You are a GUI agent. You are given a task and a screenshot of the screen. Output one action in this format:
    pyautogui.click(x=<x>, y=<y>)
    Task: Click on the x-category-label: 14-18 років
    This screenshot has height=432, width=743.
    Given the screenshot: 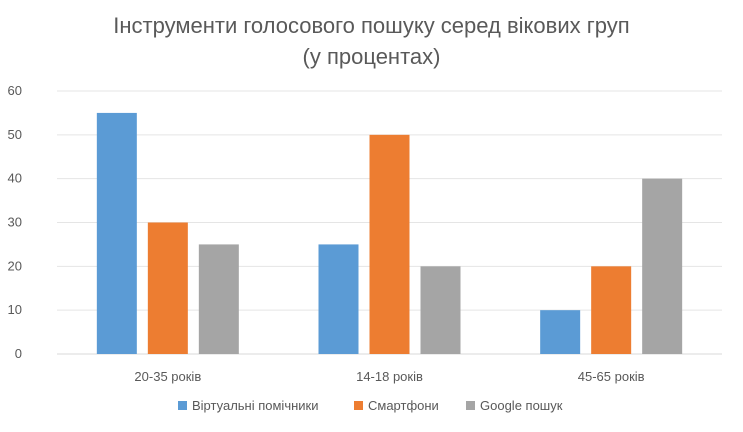 What is the action you would take?
    pyautogui.click(x=389, y=376)
    